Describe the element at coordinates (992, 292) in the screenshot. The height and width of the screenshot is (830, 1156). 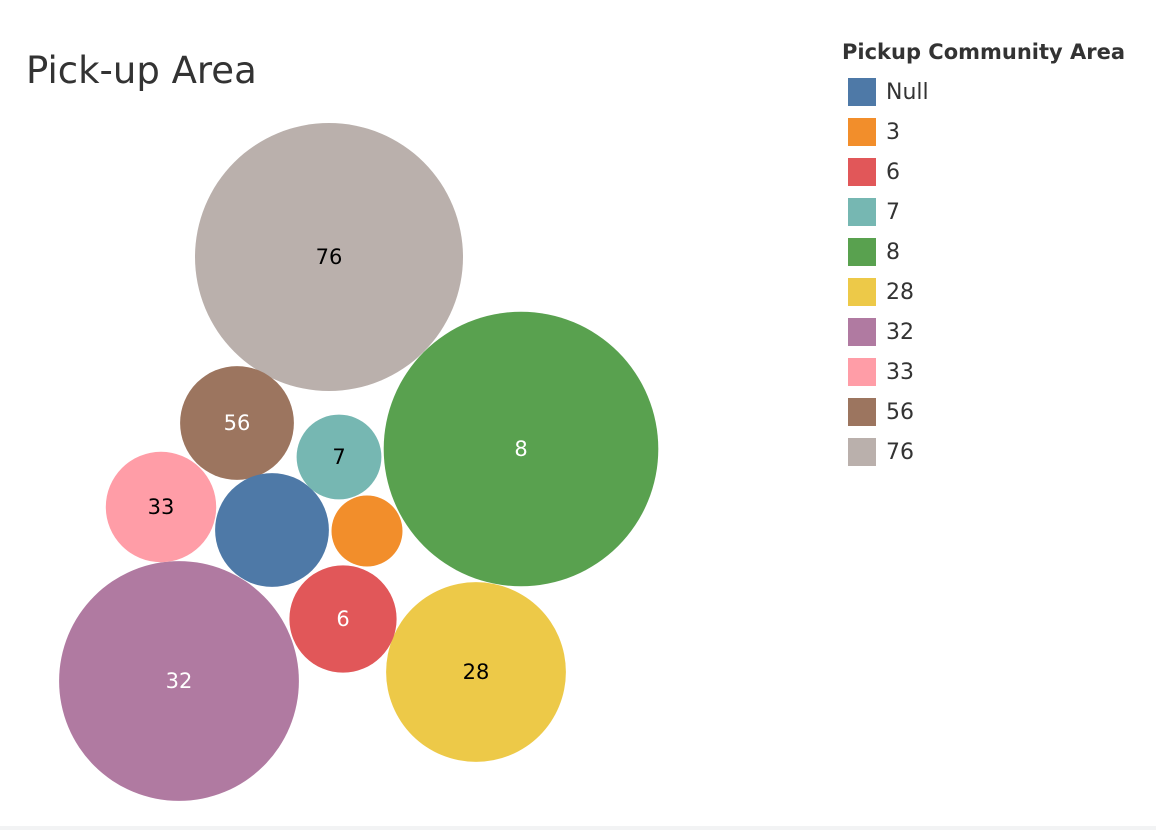
I see `legend-item-28: 28` at that location.